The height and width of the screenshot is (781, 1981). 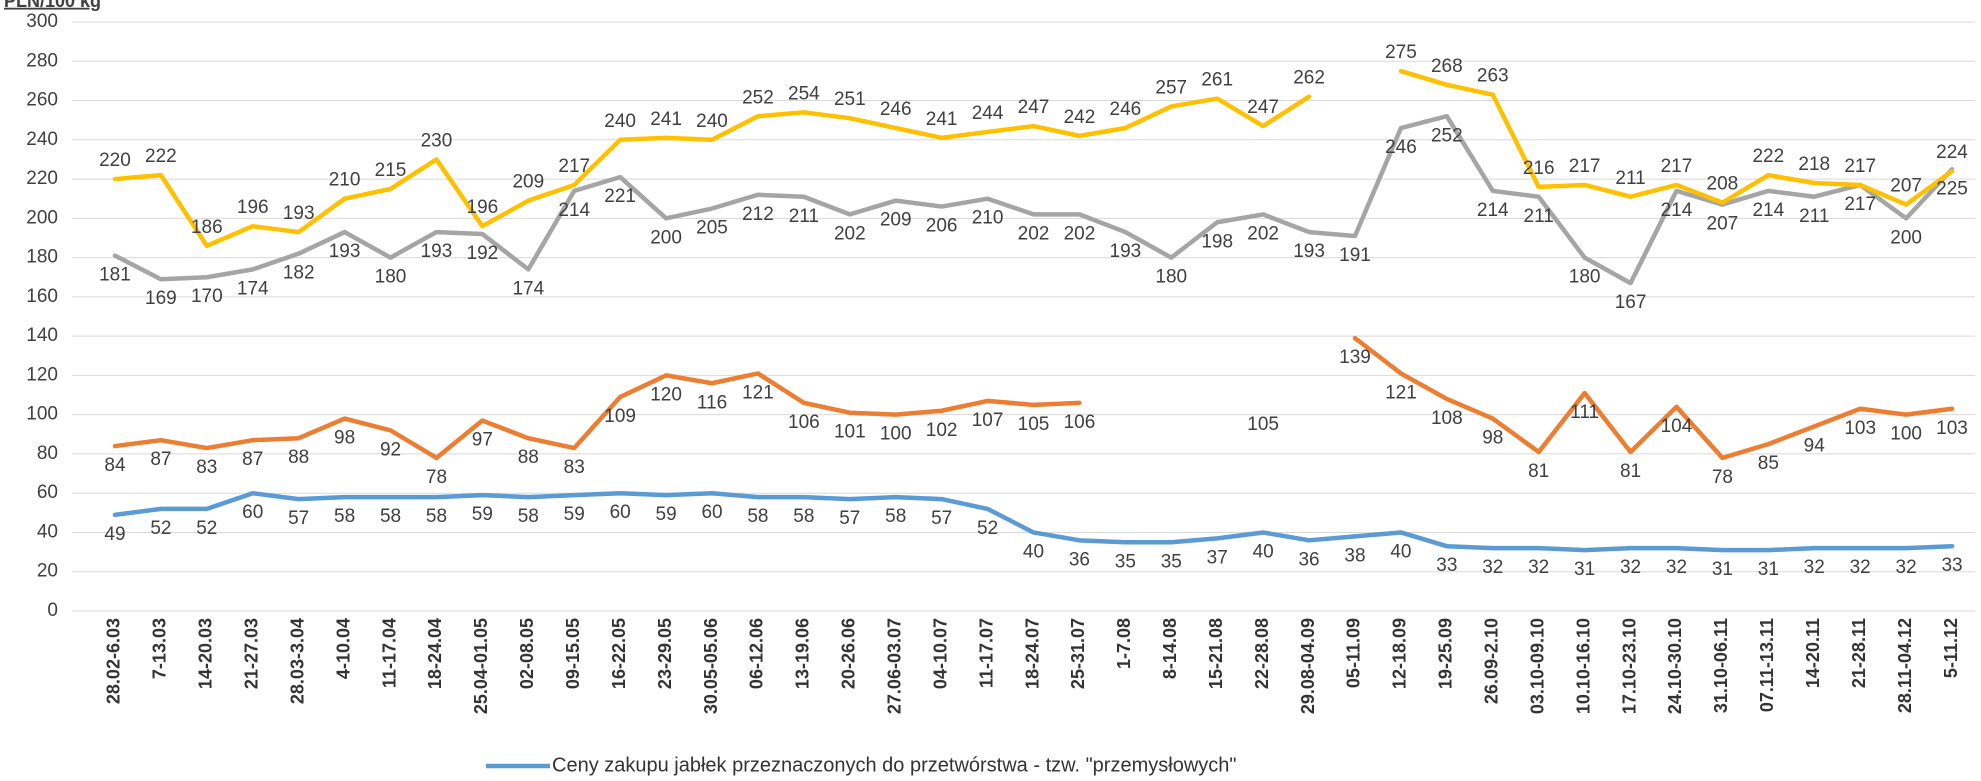 What do you see at coordinates (114, 661) in the screenshot?
I see `x-tick-label: 28.02-6.03` at bounding box center [114, 661].